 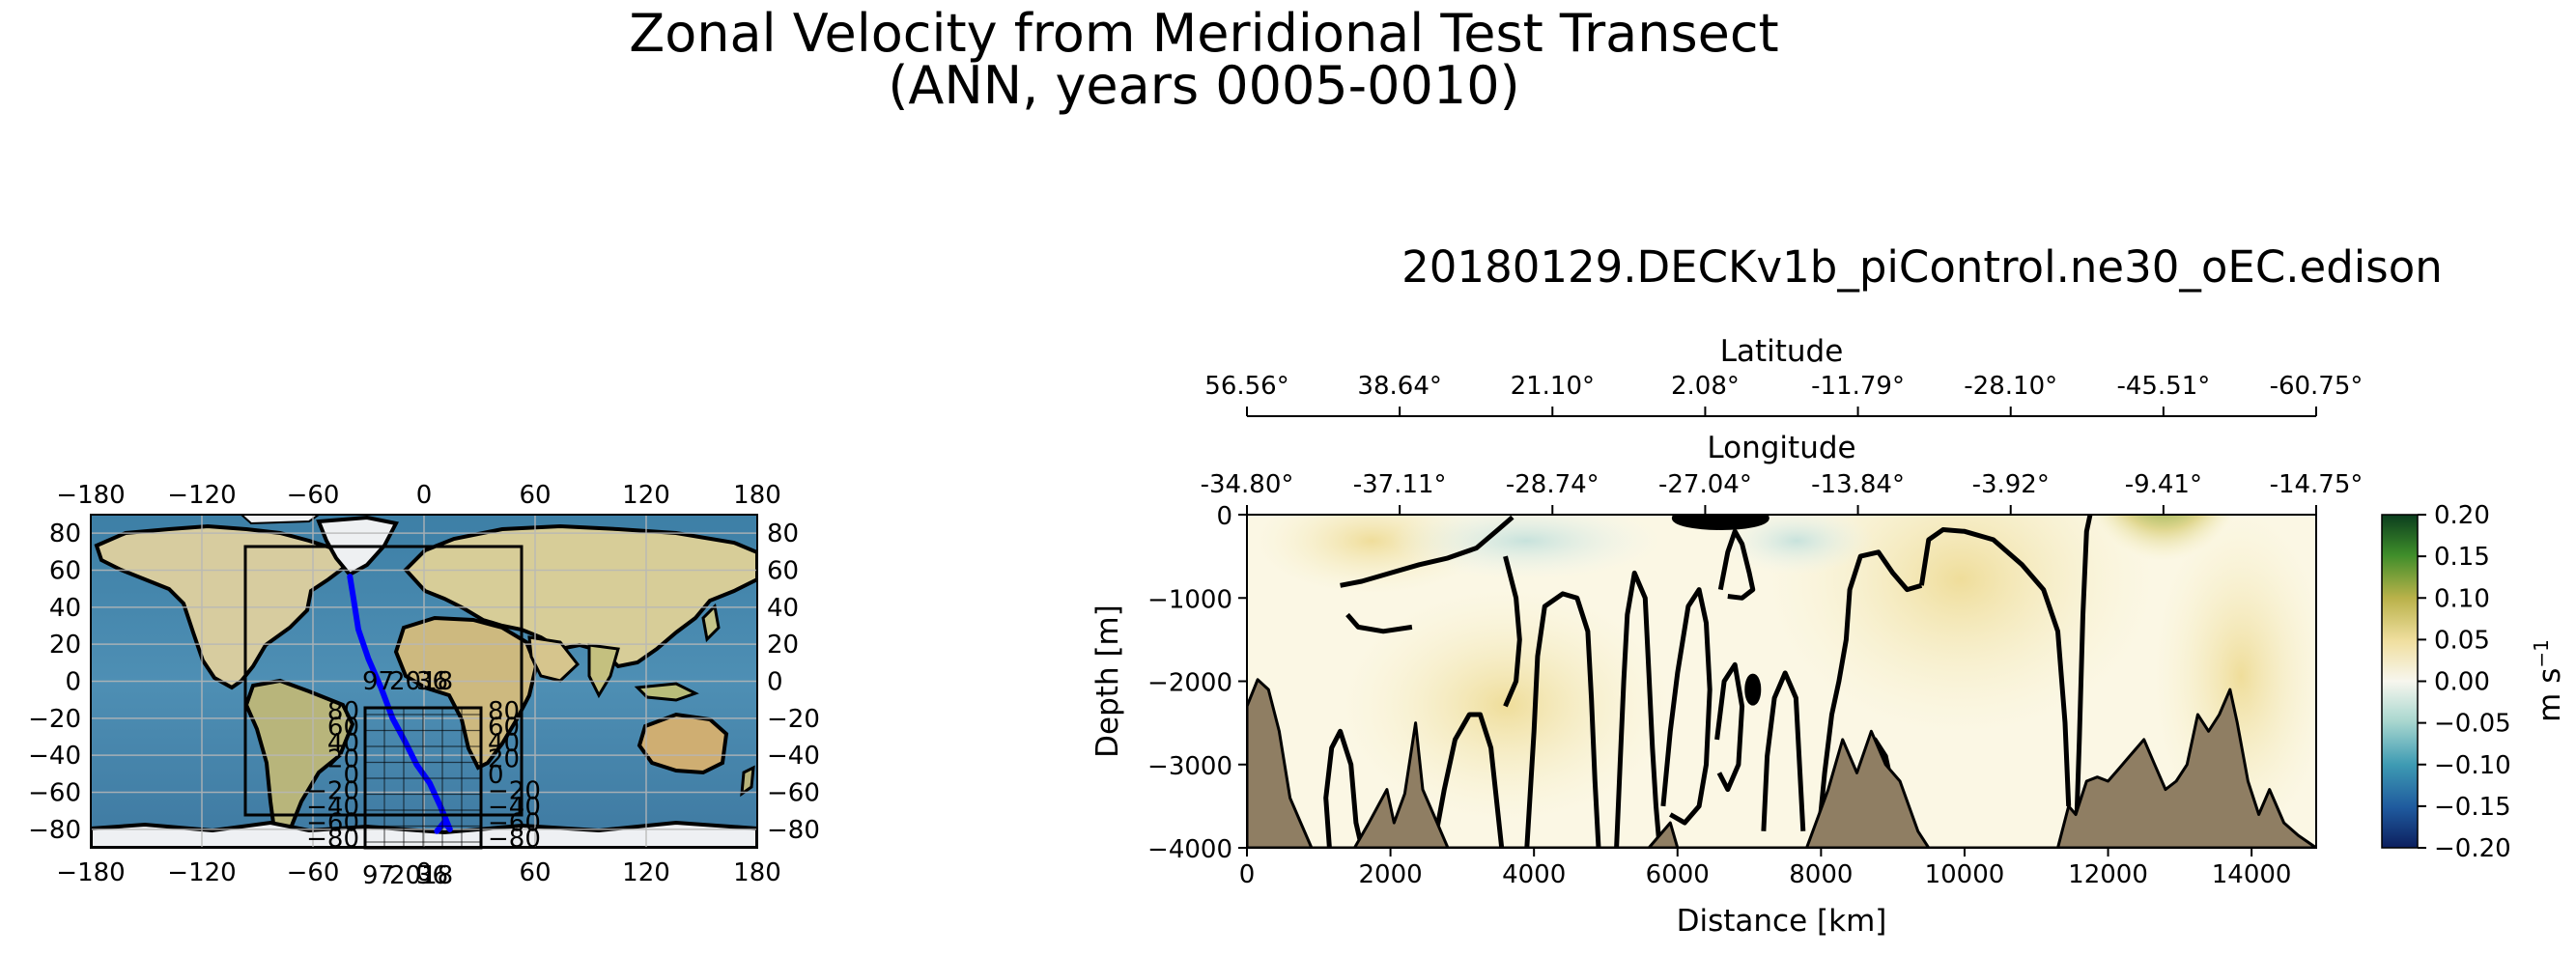 I want to click on longitude-axis-label: Longitude, so click(x=1781, y=448).